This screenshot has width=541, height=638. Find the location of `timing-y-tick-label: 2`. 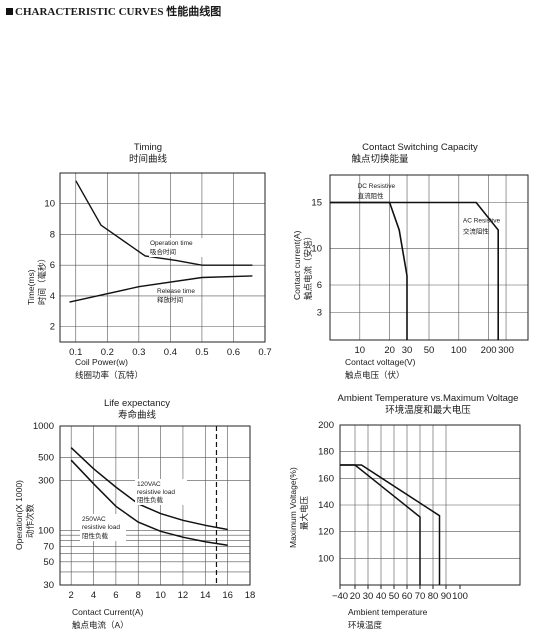

timing-y-tick-label: 2 is located at coordinates (52, 327).